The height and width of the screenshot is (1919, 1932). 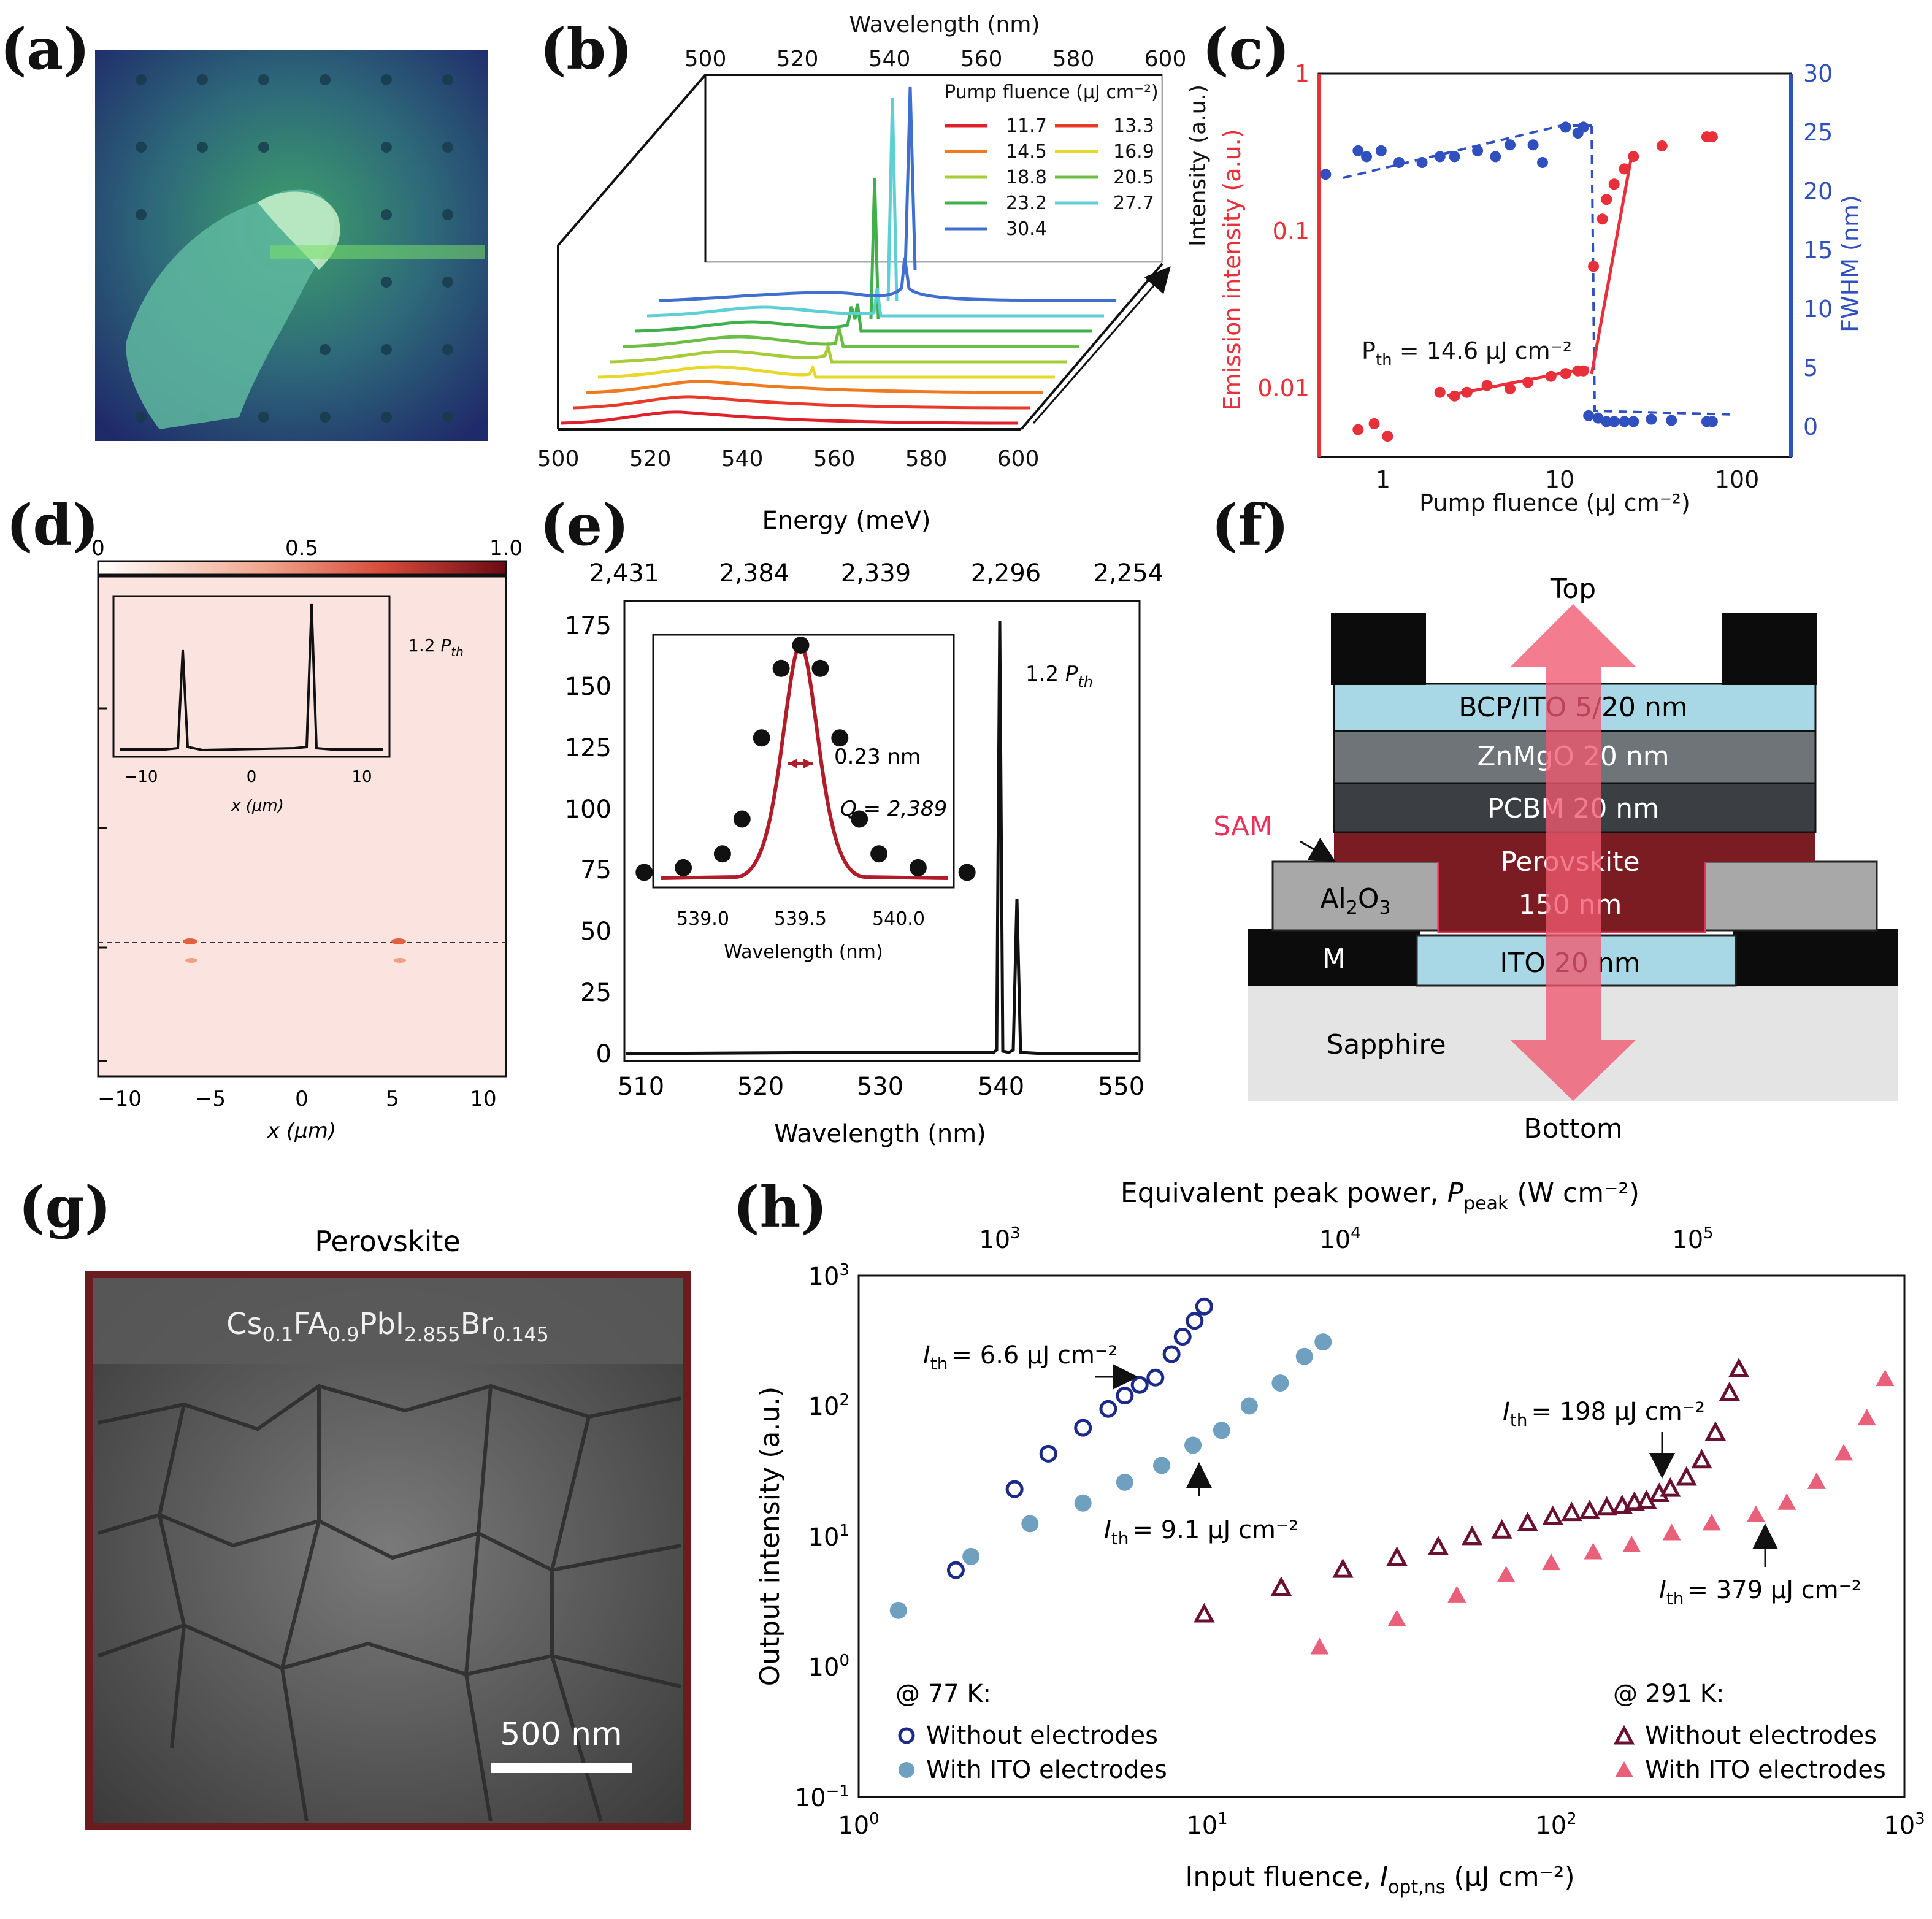 What do you see at coordinates (1386, 1045) in the screenshot?
I see `f-sapphire-label: Sapphire` at bounding box center [1386, 1045].